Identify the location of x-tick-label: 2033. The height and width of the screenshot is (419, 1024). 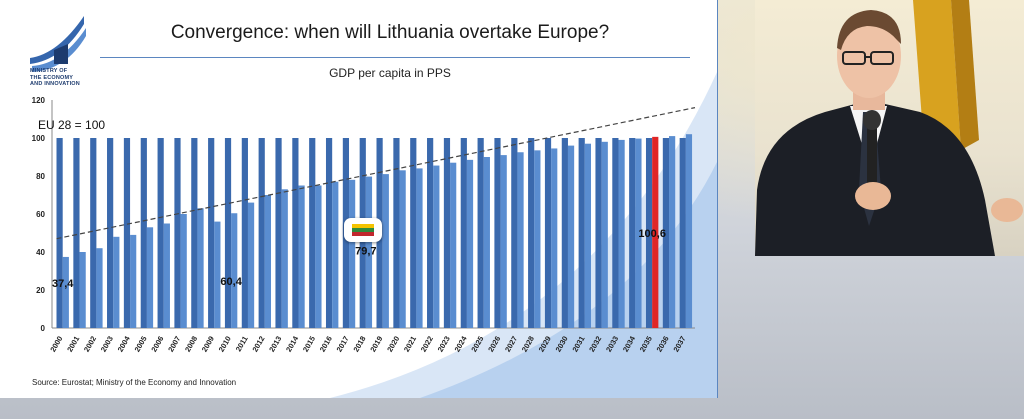
(612, 344).